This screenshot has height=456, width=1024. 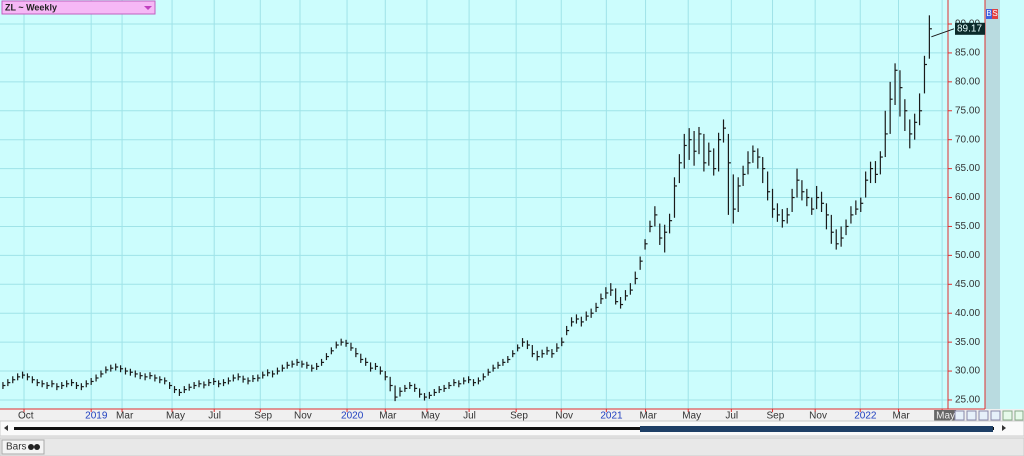 I want to click on y-tick-label: 55.00, so click(x=967, y=226).